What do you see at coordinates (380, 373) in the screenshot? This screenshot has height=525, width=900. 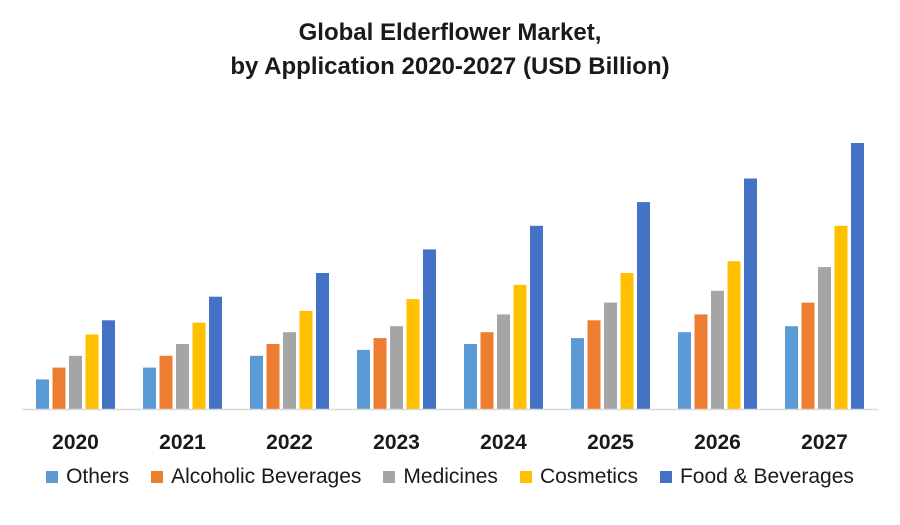 I see `bar-alcoholic-beverages-2023` at bounding box center [380, 373].